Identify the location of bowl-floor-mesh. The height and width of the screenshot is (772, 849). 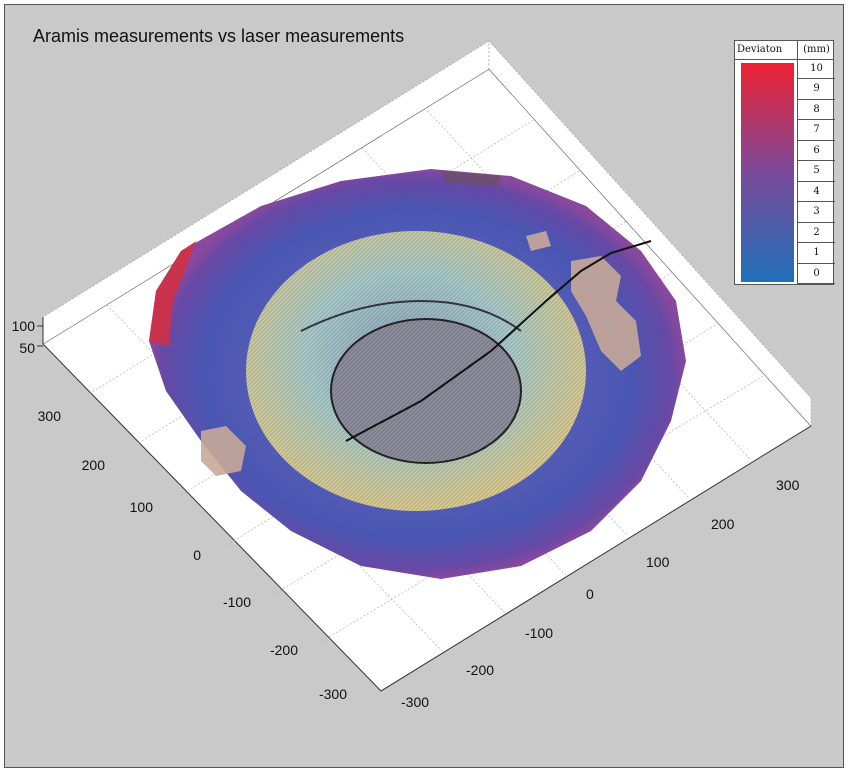
(426, 391).